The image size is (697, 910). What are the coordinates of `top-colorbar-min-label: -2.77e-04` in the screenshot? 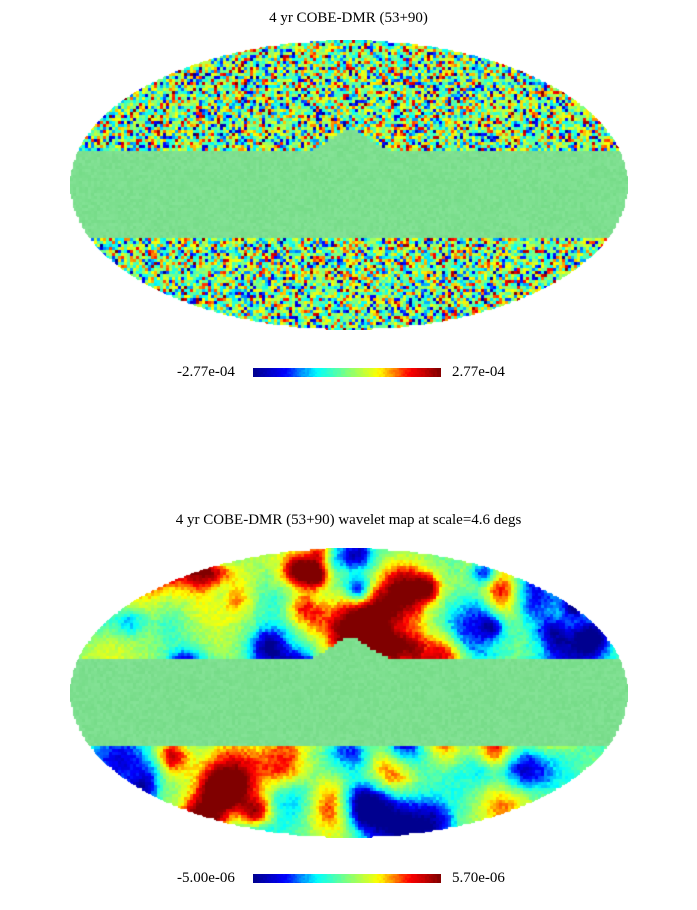 It's located at (206, 372).